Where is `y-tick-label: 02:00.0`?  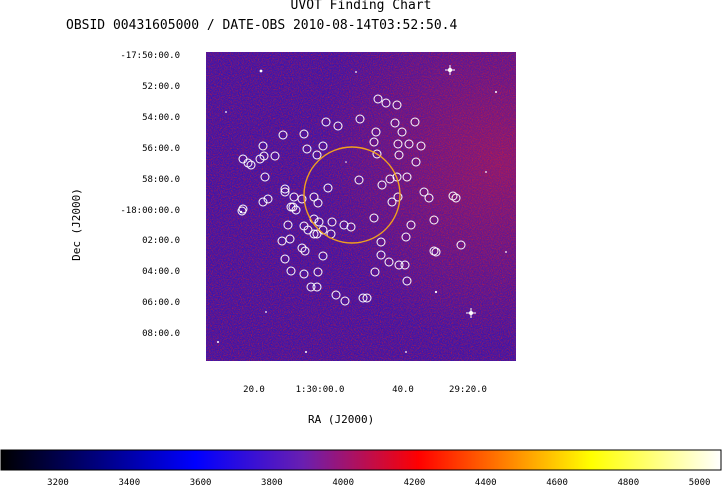 y-tick-label: 02:00.0 is located at coordinates (161, 241).